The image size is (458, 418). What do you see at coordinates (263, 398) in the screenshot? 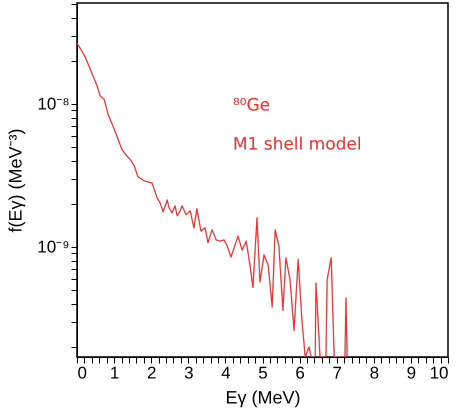
I see `x-axis-title: Eγ (MeV)` at bounding box center [263, 398].